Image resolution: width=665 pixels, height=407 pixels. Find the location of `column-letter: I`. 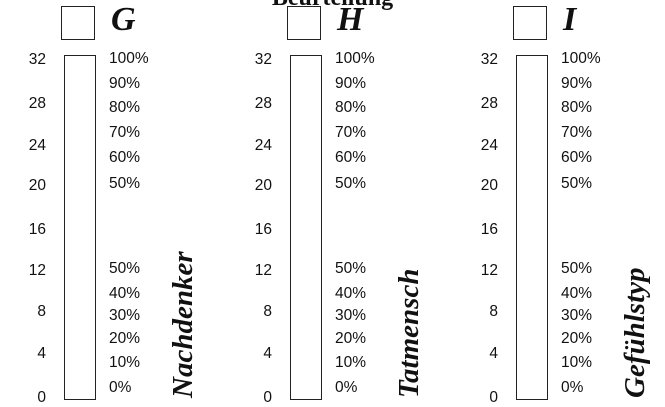

column-letter: I is located at coordinates (570, 19).